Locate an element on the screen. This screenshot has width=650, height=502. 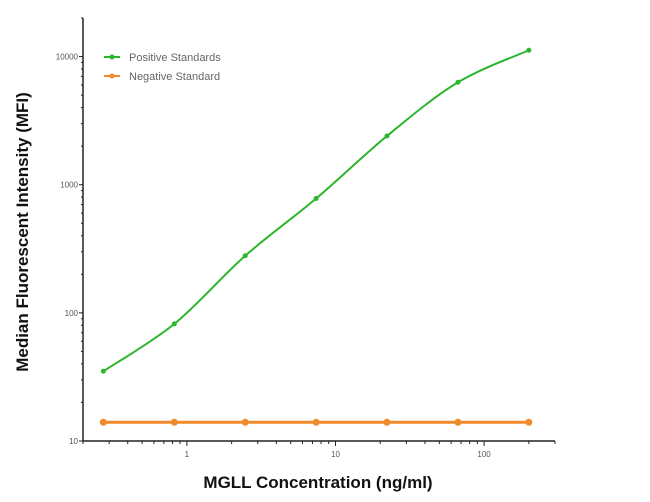
y-tick-label: 10000 is located at coordinates (67, 57).